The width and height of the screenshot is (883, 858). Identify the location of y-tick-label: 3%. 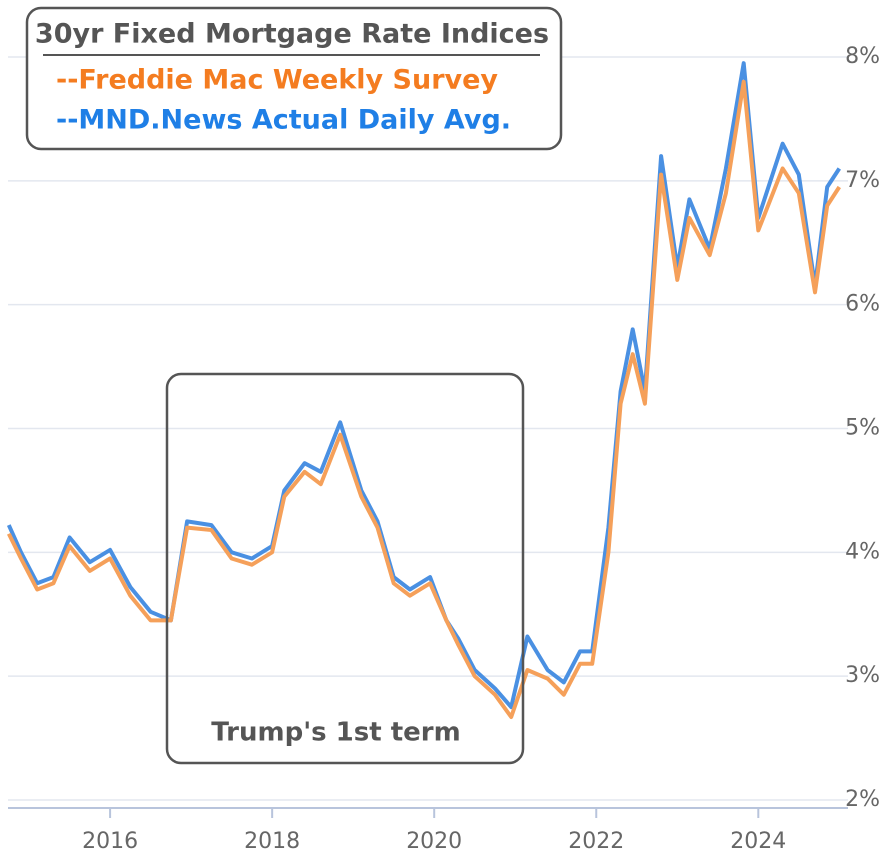
(862, 675).